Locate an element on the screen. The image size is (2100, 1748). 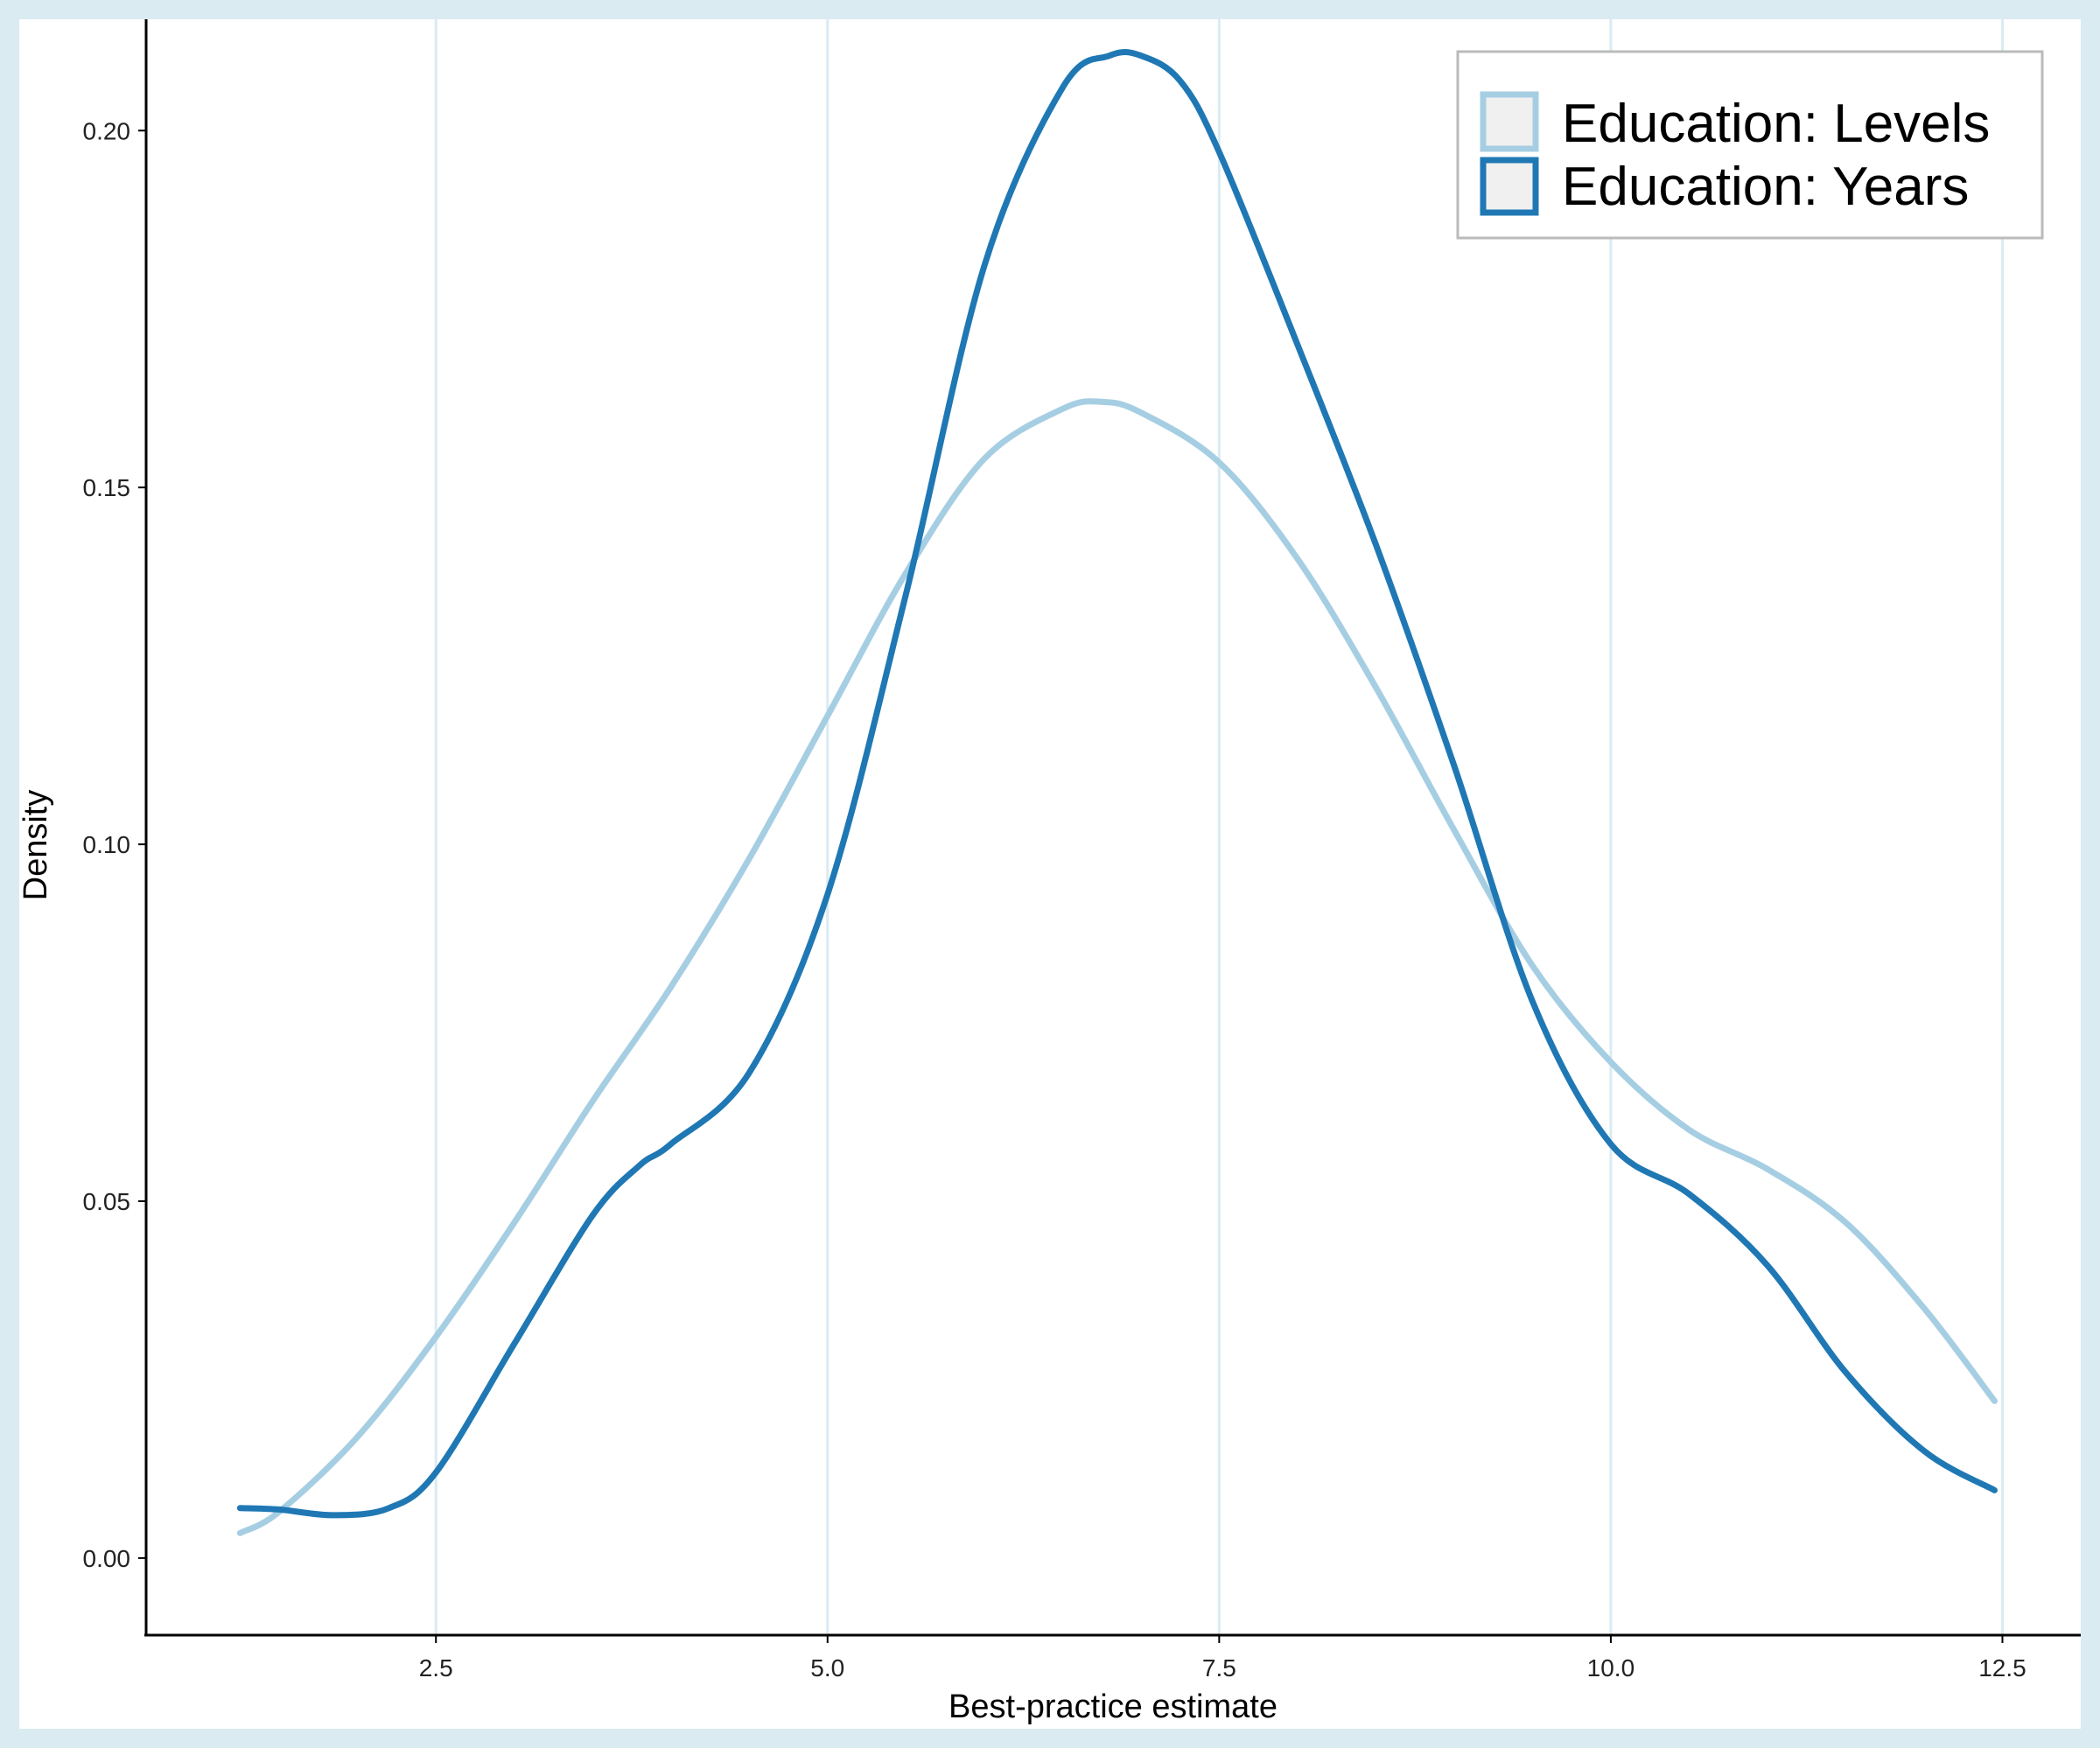
x-tick-label: 2.5 is located at coordinates (436, 1668).